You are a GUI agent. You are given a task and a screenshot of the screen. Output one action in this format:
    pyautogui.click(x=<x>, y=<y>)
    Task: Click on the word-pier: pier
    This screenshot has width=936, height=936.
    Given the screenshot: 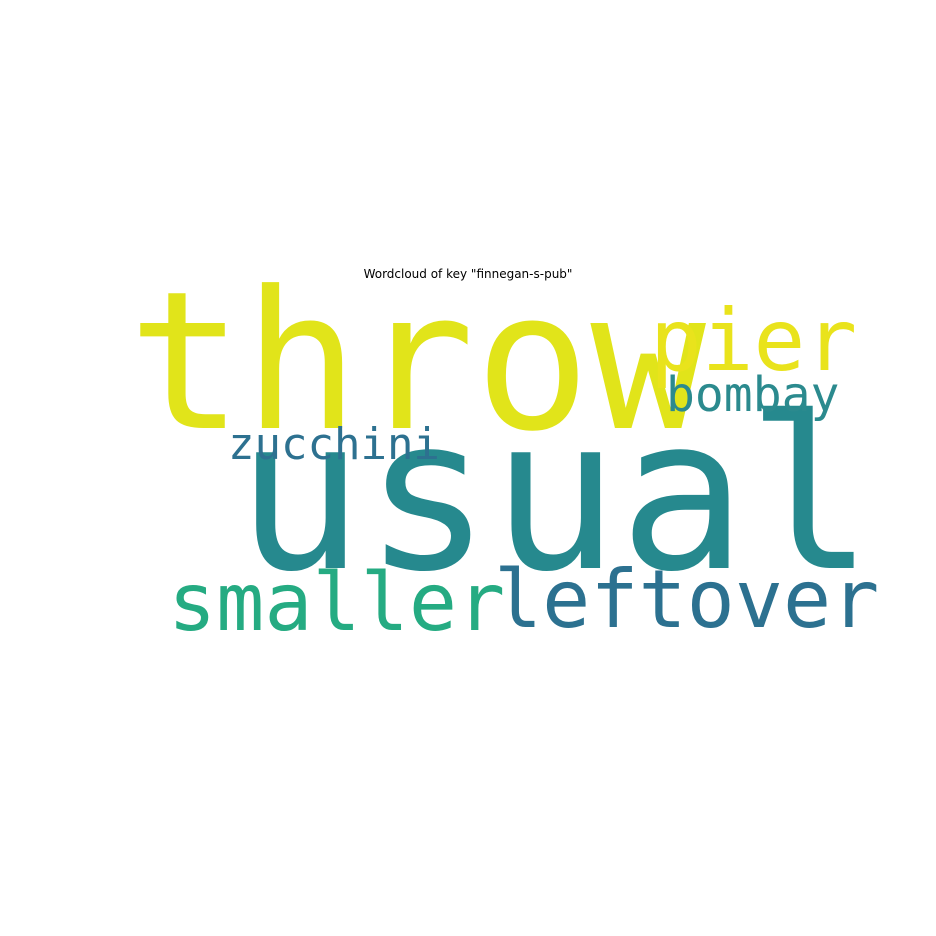 What is the action you would take?
    pyautogui.click(x=753, y=341)
    